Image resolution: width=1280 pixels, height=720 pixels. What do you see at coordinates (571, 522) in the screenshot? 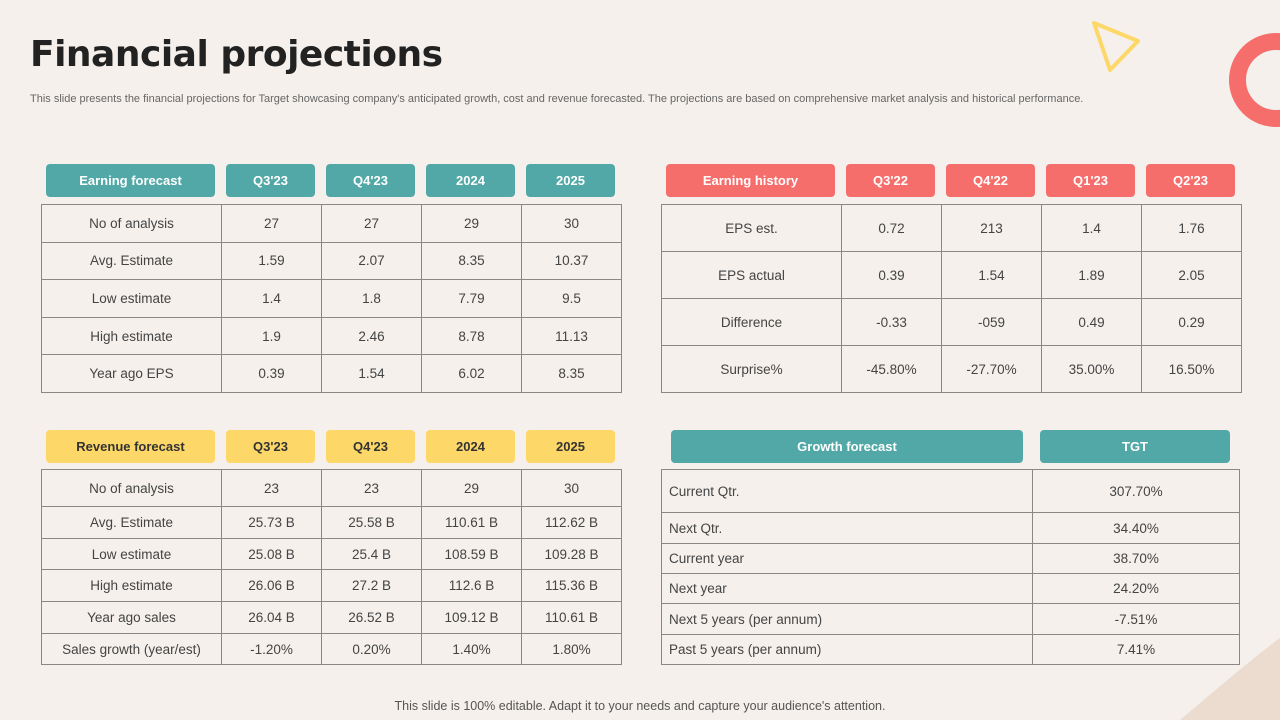
I see `table-cell: 112.62 B` at bounding box center [571, 522].